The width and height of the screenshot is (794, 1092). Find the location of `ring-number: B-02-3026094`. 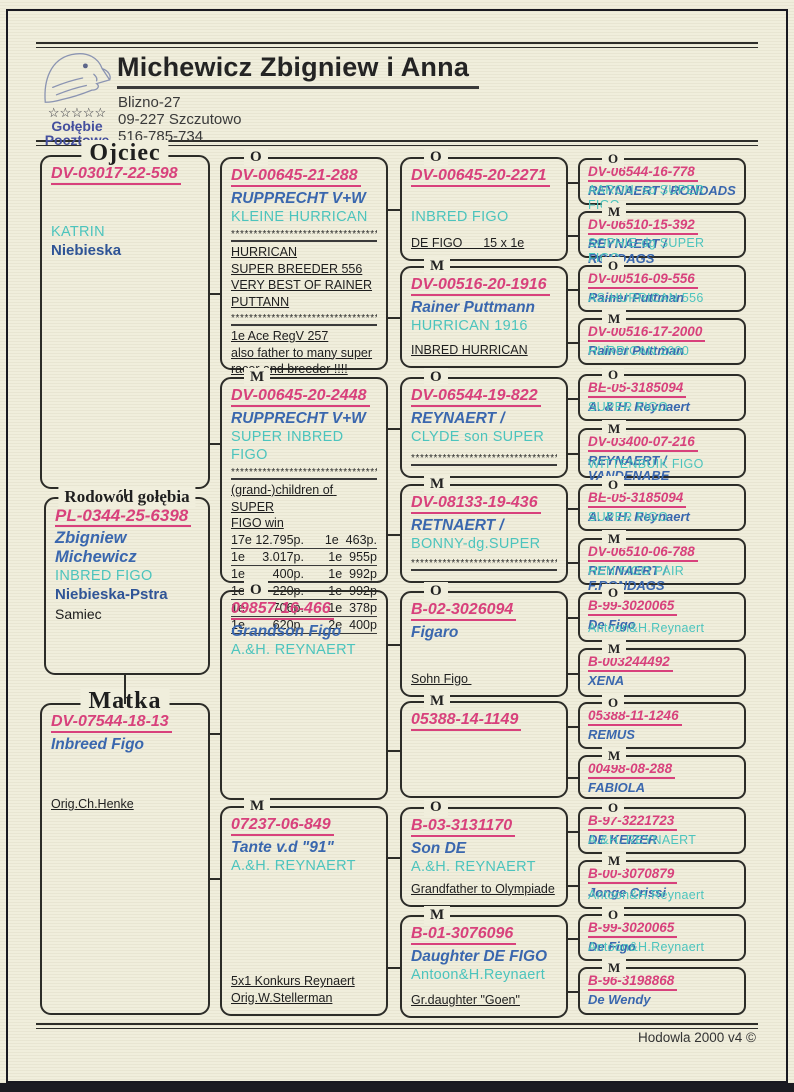

ring-number: B-02-3026094 is located at coordinates (464, 610).